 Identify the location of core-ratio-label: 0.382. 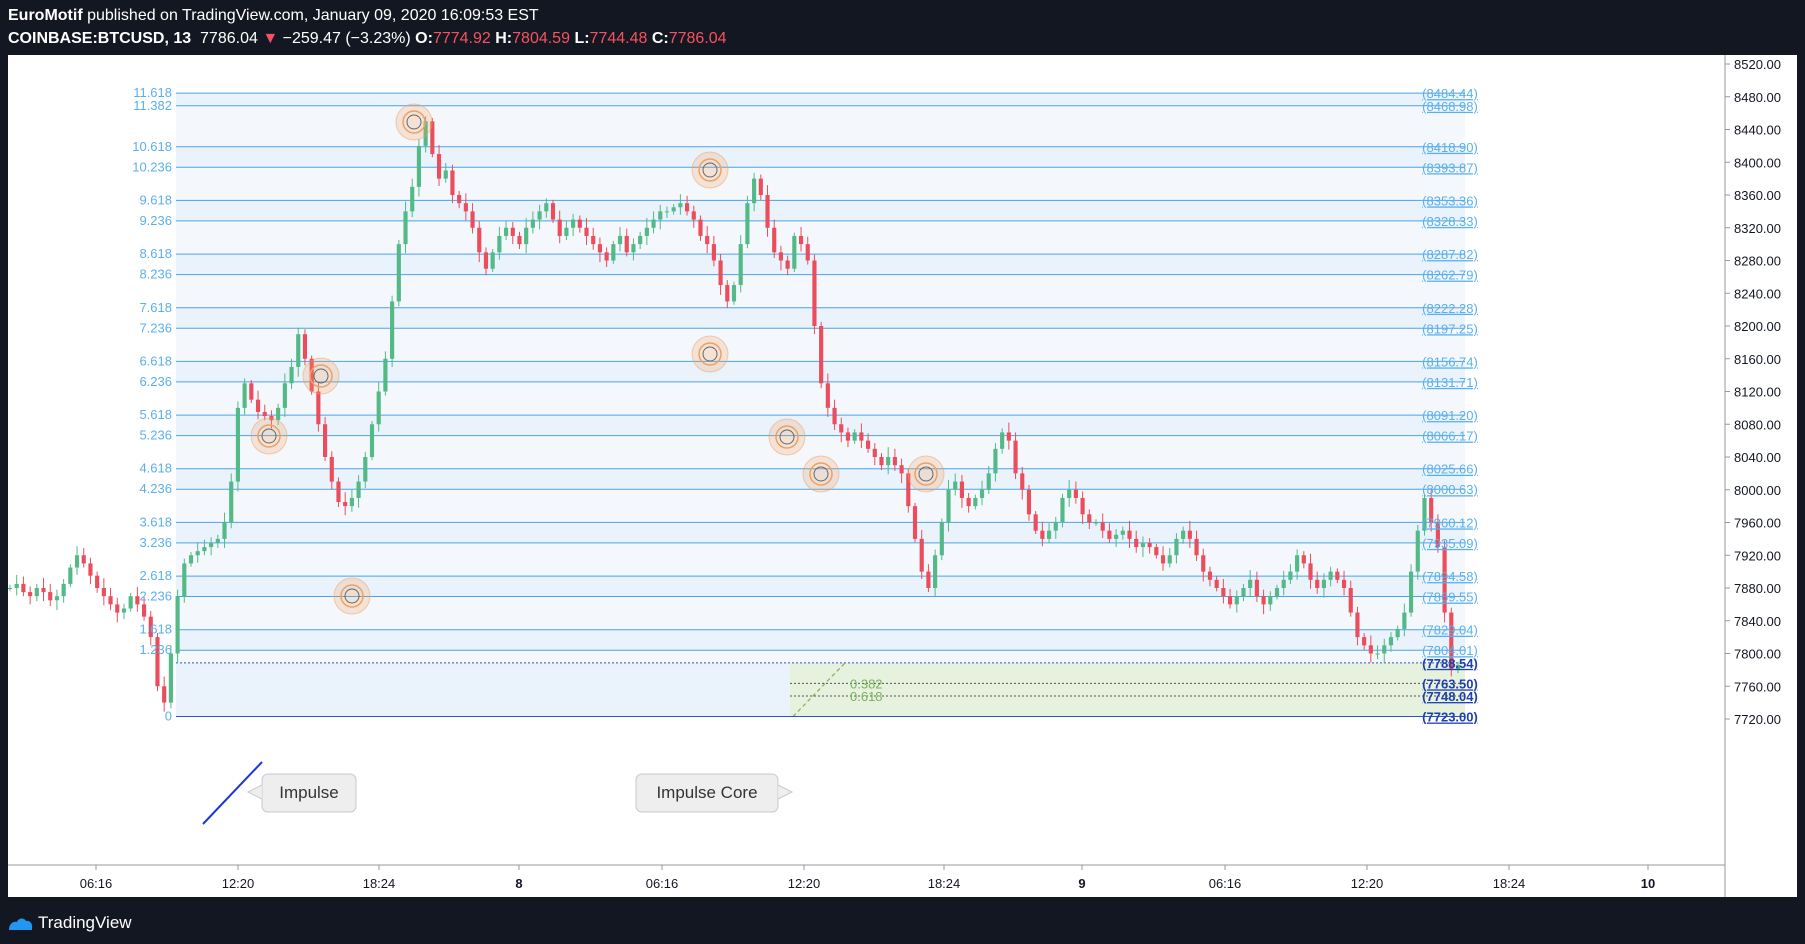
(866, 683).